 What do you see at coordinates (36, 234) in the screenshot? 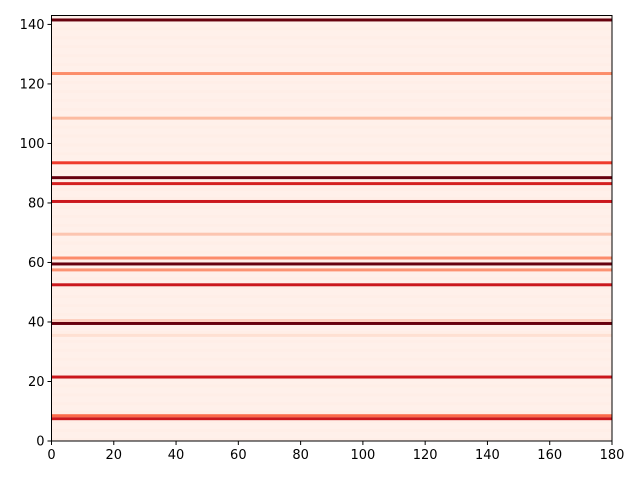
I see `y-axis: 0 20 40 60 80 100 120 140` at bounding box center [36, 234].